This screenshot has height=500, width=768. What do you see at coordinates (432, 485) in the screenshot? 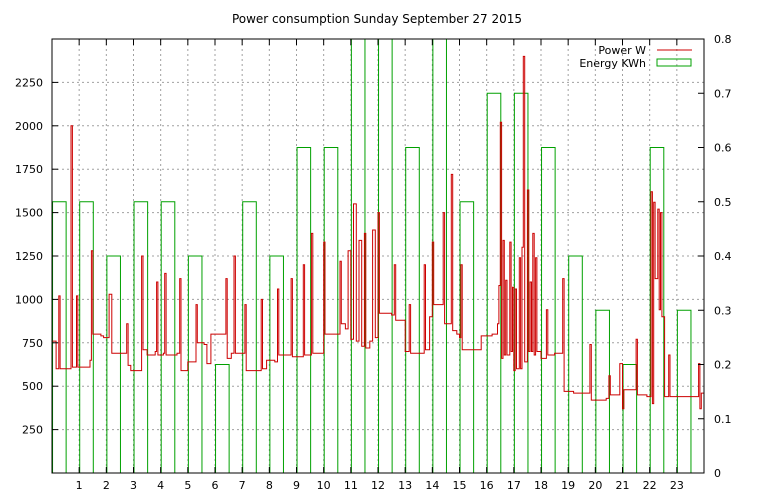
I see `x-tick-label-14: 14` at bounding box center [432, 485].